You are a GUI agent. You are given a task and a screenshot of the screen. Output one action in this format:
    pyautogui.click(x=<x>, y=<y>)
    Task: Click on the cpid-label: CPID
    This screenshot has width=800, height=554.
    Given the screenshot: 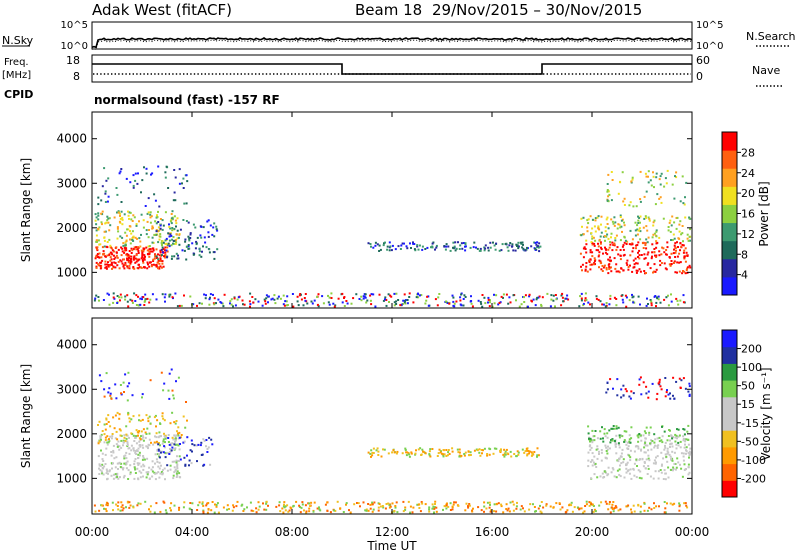 What is the action you would take?
    pyautogui.click(x=18, y=94)
    